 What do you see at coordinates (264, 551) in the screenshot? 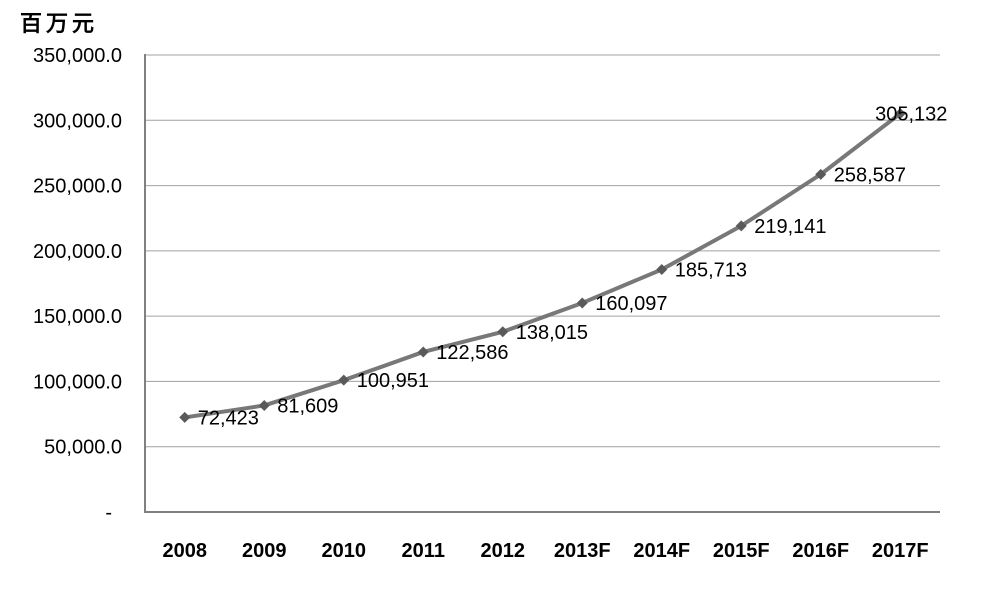
I see `x-tick-label: 2009` at bounding box center [264, 551].